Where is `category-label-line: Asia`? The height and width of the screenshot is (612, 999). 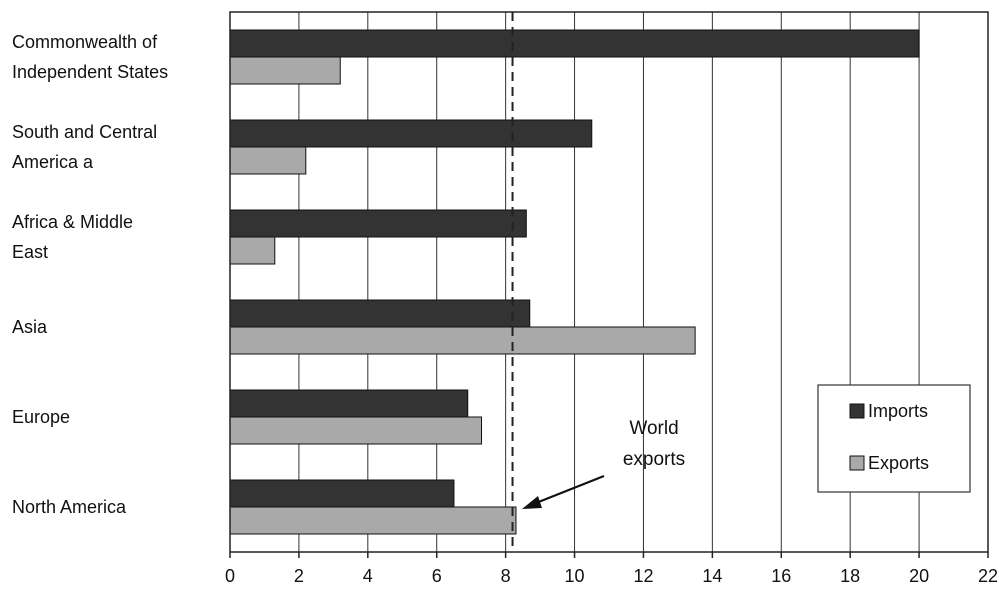 category-label-line: Asia is located at coordinates (30, 327).